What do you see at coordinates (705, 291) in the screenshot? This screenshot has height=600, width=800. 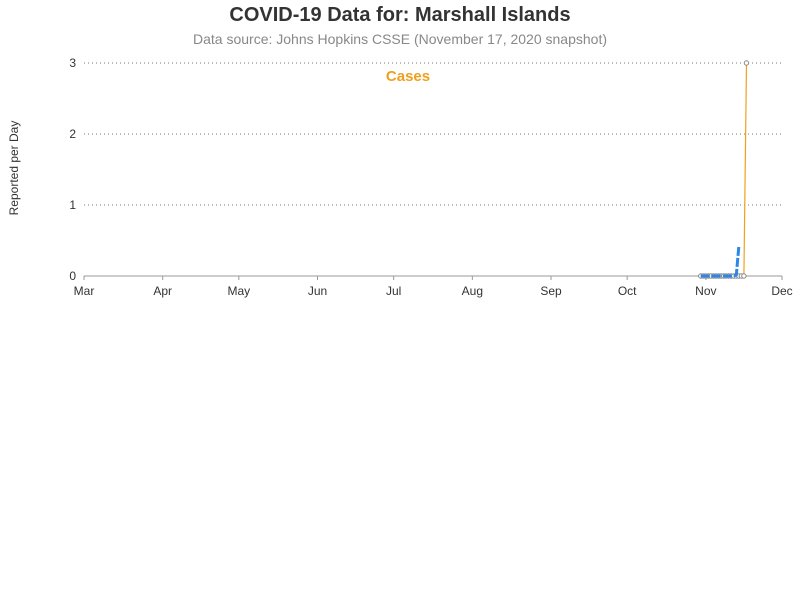 I see `x-tick-label: Nov` at bounding box center [705, 291].